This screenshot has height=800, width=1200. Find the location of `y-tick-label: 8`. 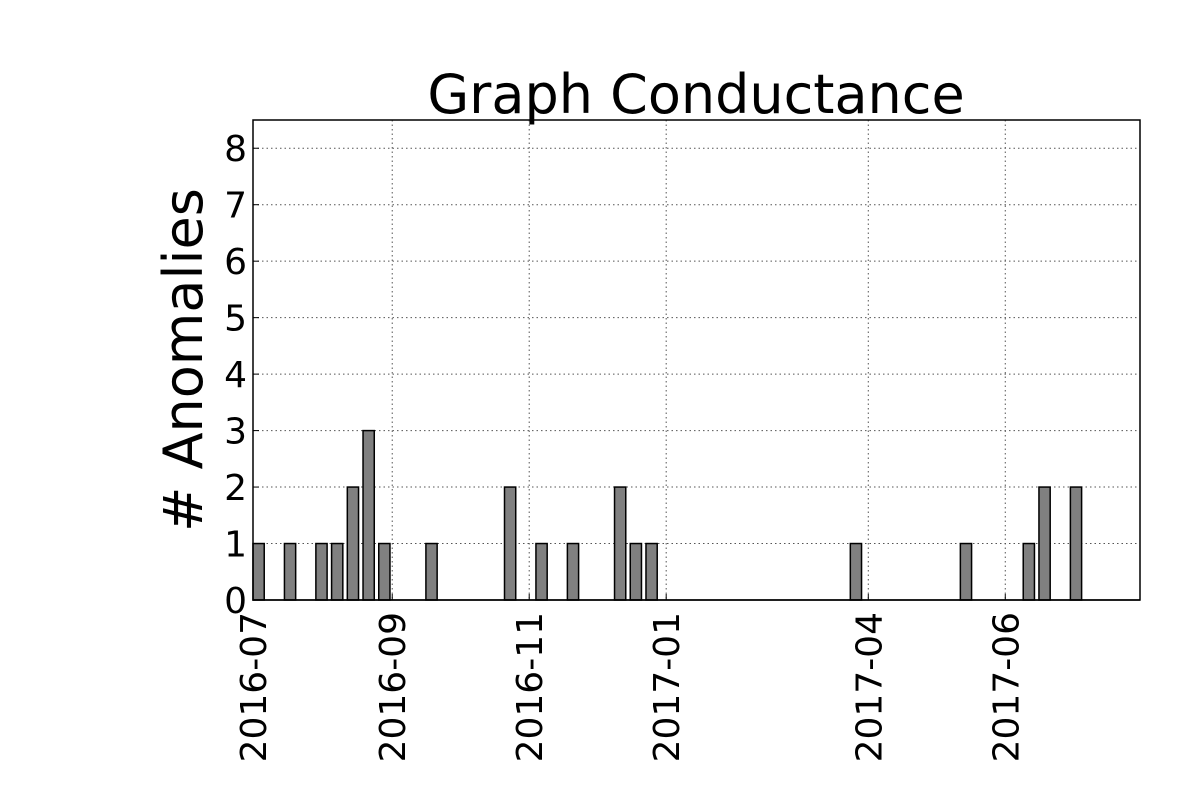

y-tick-label: 8 is located at coordinates (235, 149).